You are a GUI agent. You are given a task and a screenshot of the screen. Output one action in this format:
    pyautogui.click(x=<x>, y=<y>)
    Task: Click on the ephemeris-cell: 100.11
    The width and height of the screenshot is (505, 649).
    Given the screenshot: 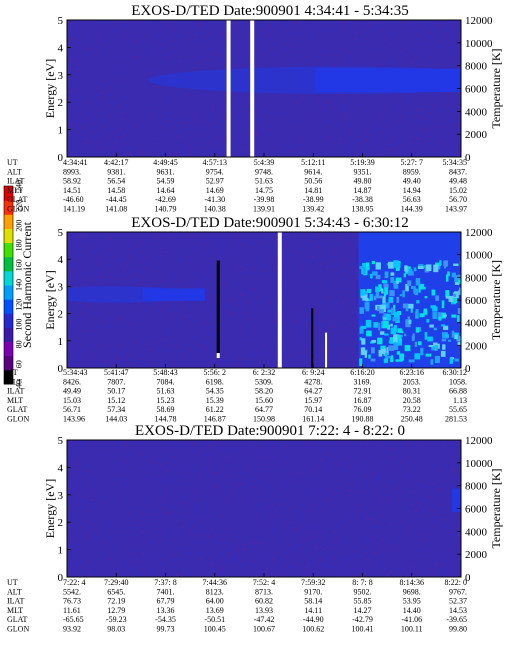 What is the action you would take?
    pyautogui.click(x=412, y=629)
    